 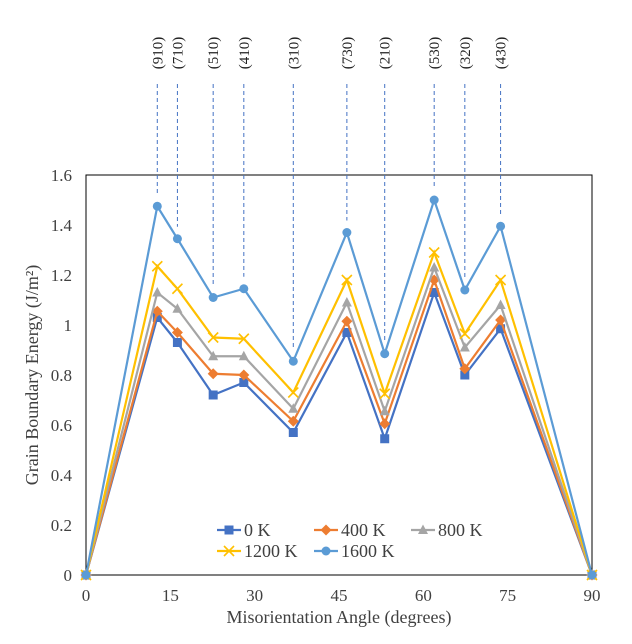 I want to click on x-tick-label: 90, so click(x=592, y=595).